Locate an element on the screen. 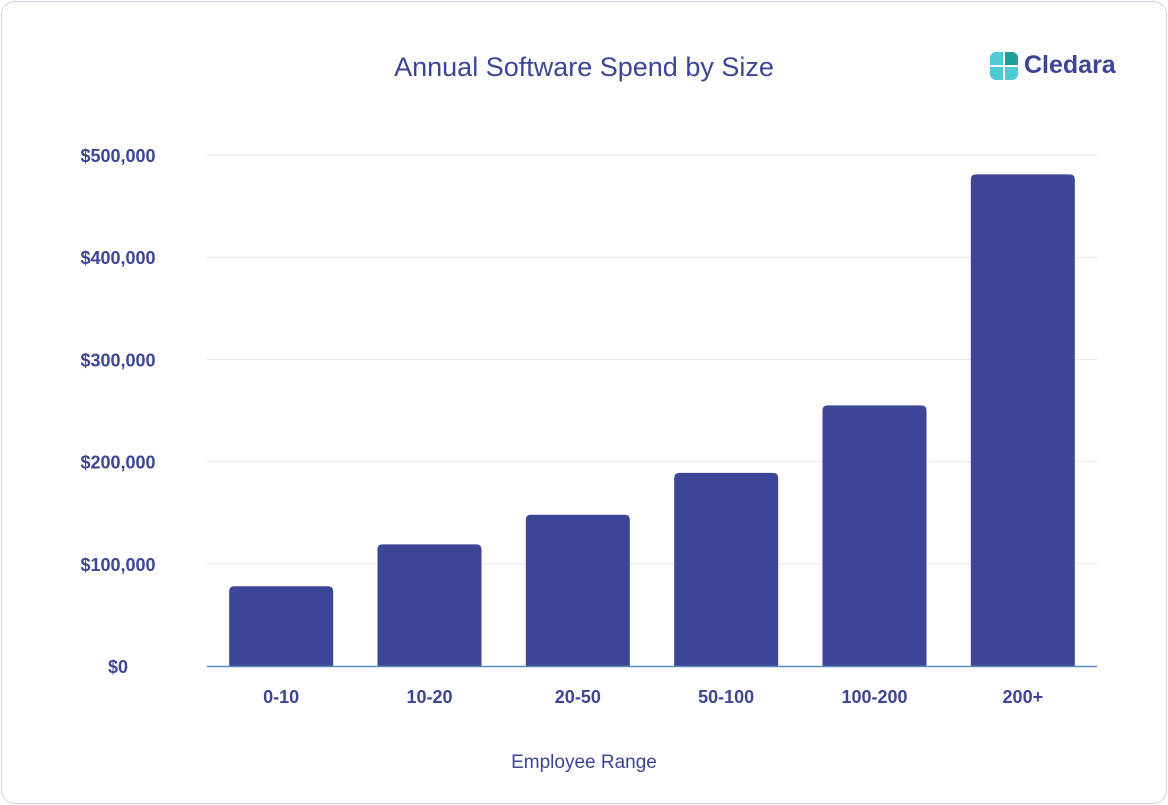  brand-name: Cledara is located at coordinates (1070, 65).